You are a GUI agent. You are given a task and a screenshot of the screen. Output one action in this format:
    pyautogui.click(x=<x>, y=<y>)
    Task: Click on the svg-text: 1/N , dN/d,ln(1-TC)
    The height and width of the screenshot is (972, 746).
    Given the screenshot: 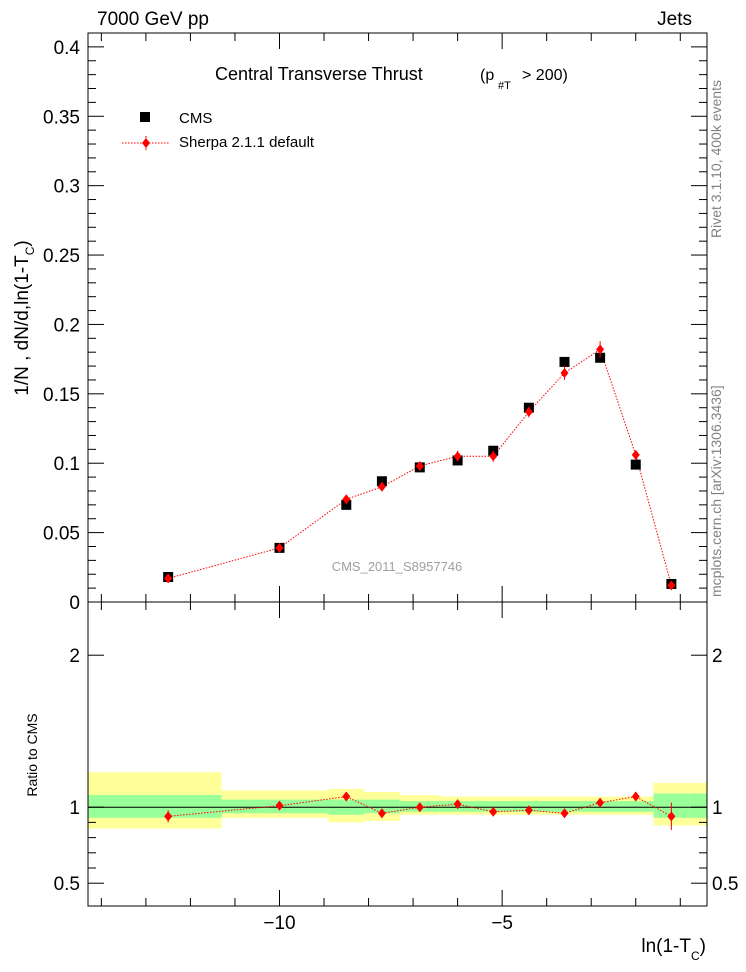 What is the action you would take?
    pyautogui.click(x=24, y=317)
    